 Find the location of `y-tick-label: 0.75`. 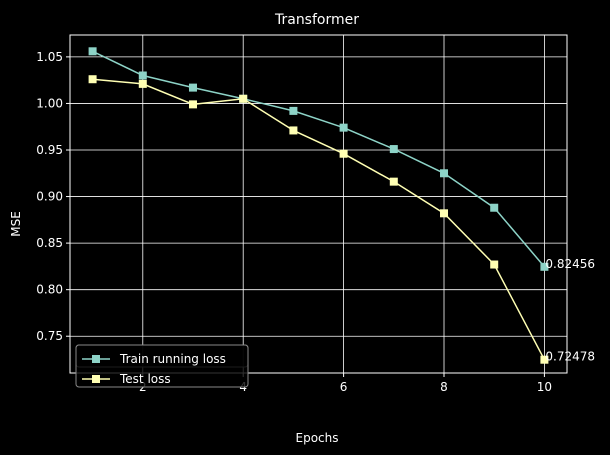

y-tick-label: 0.75 is located at coordinates (49, 336).